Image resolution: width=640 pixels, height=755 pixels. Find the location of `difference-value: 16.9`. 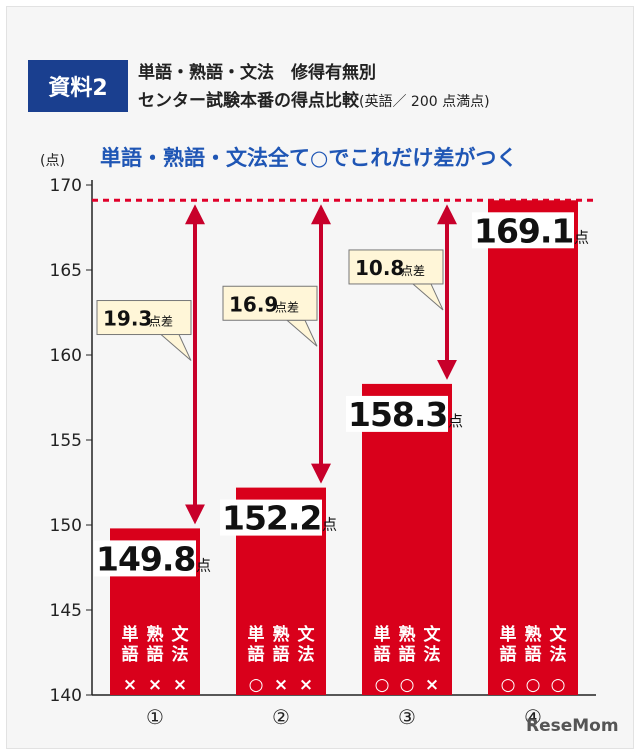

difference-value: 16.9 is located at coordinates (253, 304).